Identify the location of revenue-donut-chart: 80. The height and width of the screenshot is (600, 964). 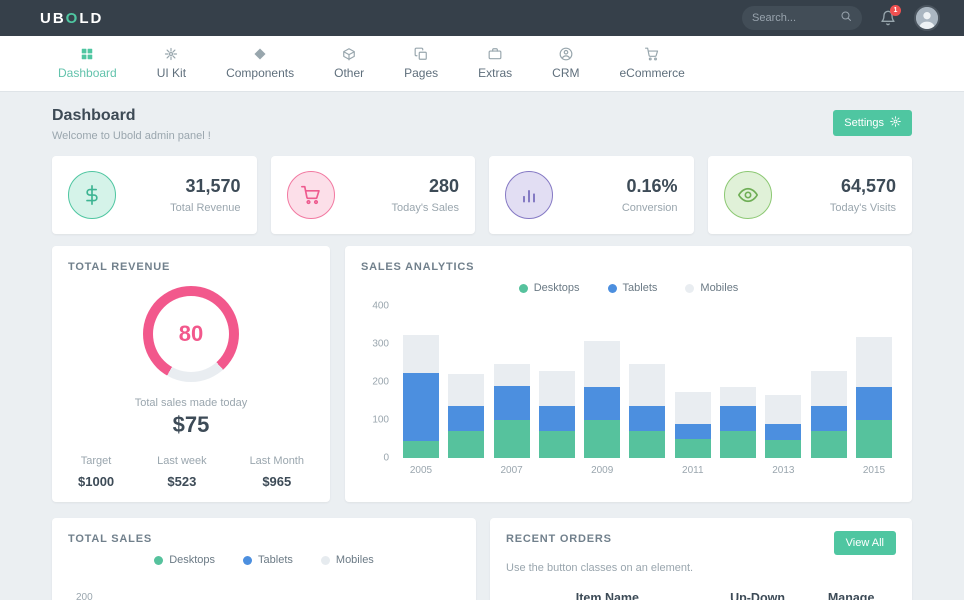
(191, 334).